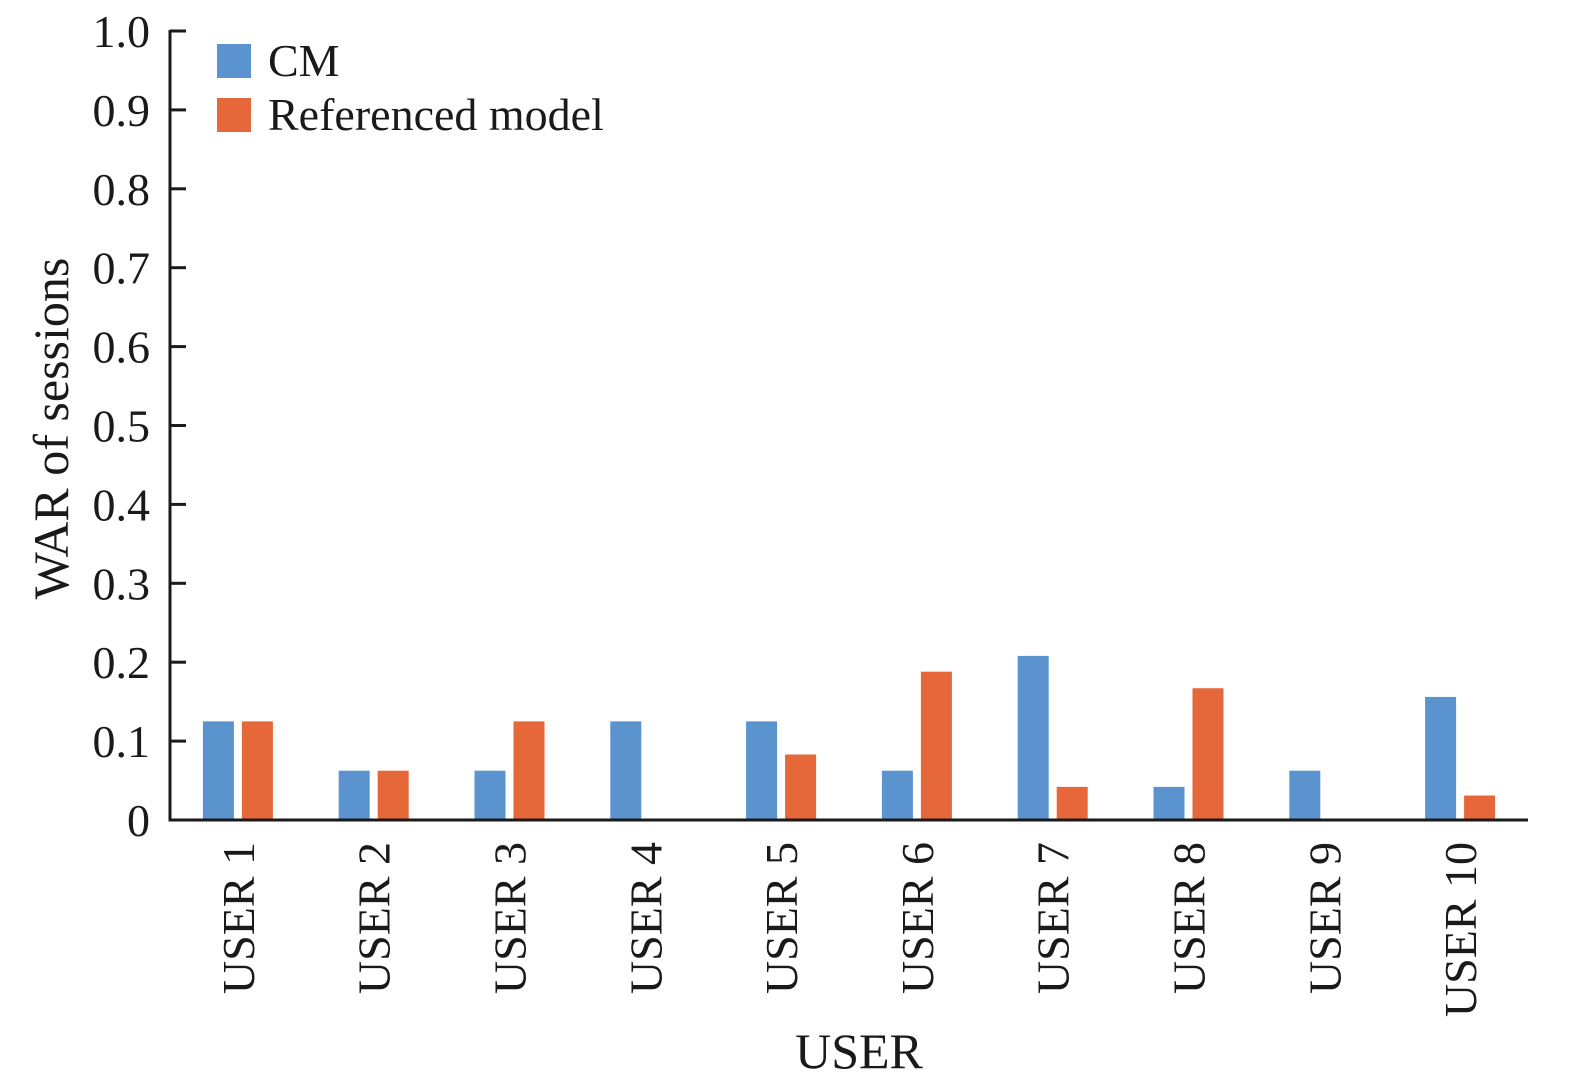 This screenshot has height=1091, width=1575. Describe the element at coordinates (122, 31) in the screenshot. I see `y-tick-label: 1.0` at that location.